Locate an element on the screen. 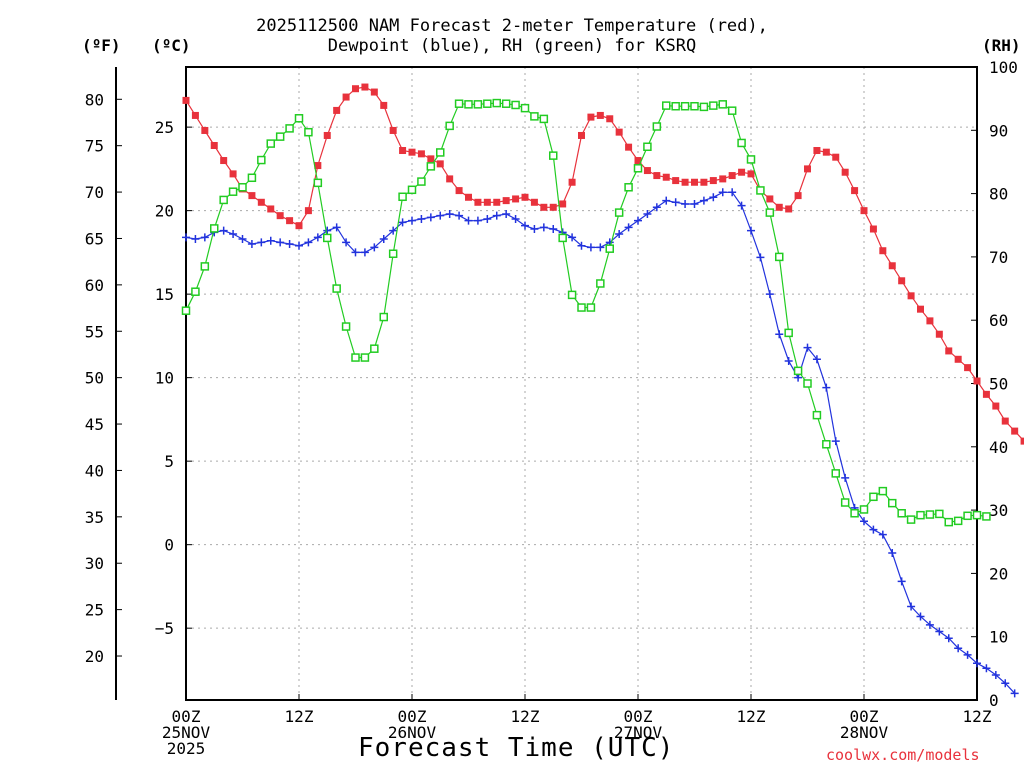 Image resolution: width=1024 pixels, height=768 pixels. celsius-tick-label: 20 is located at coordinates (164, 211).